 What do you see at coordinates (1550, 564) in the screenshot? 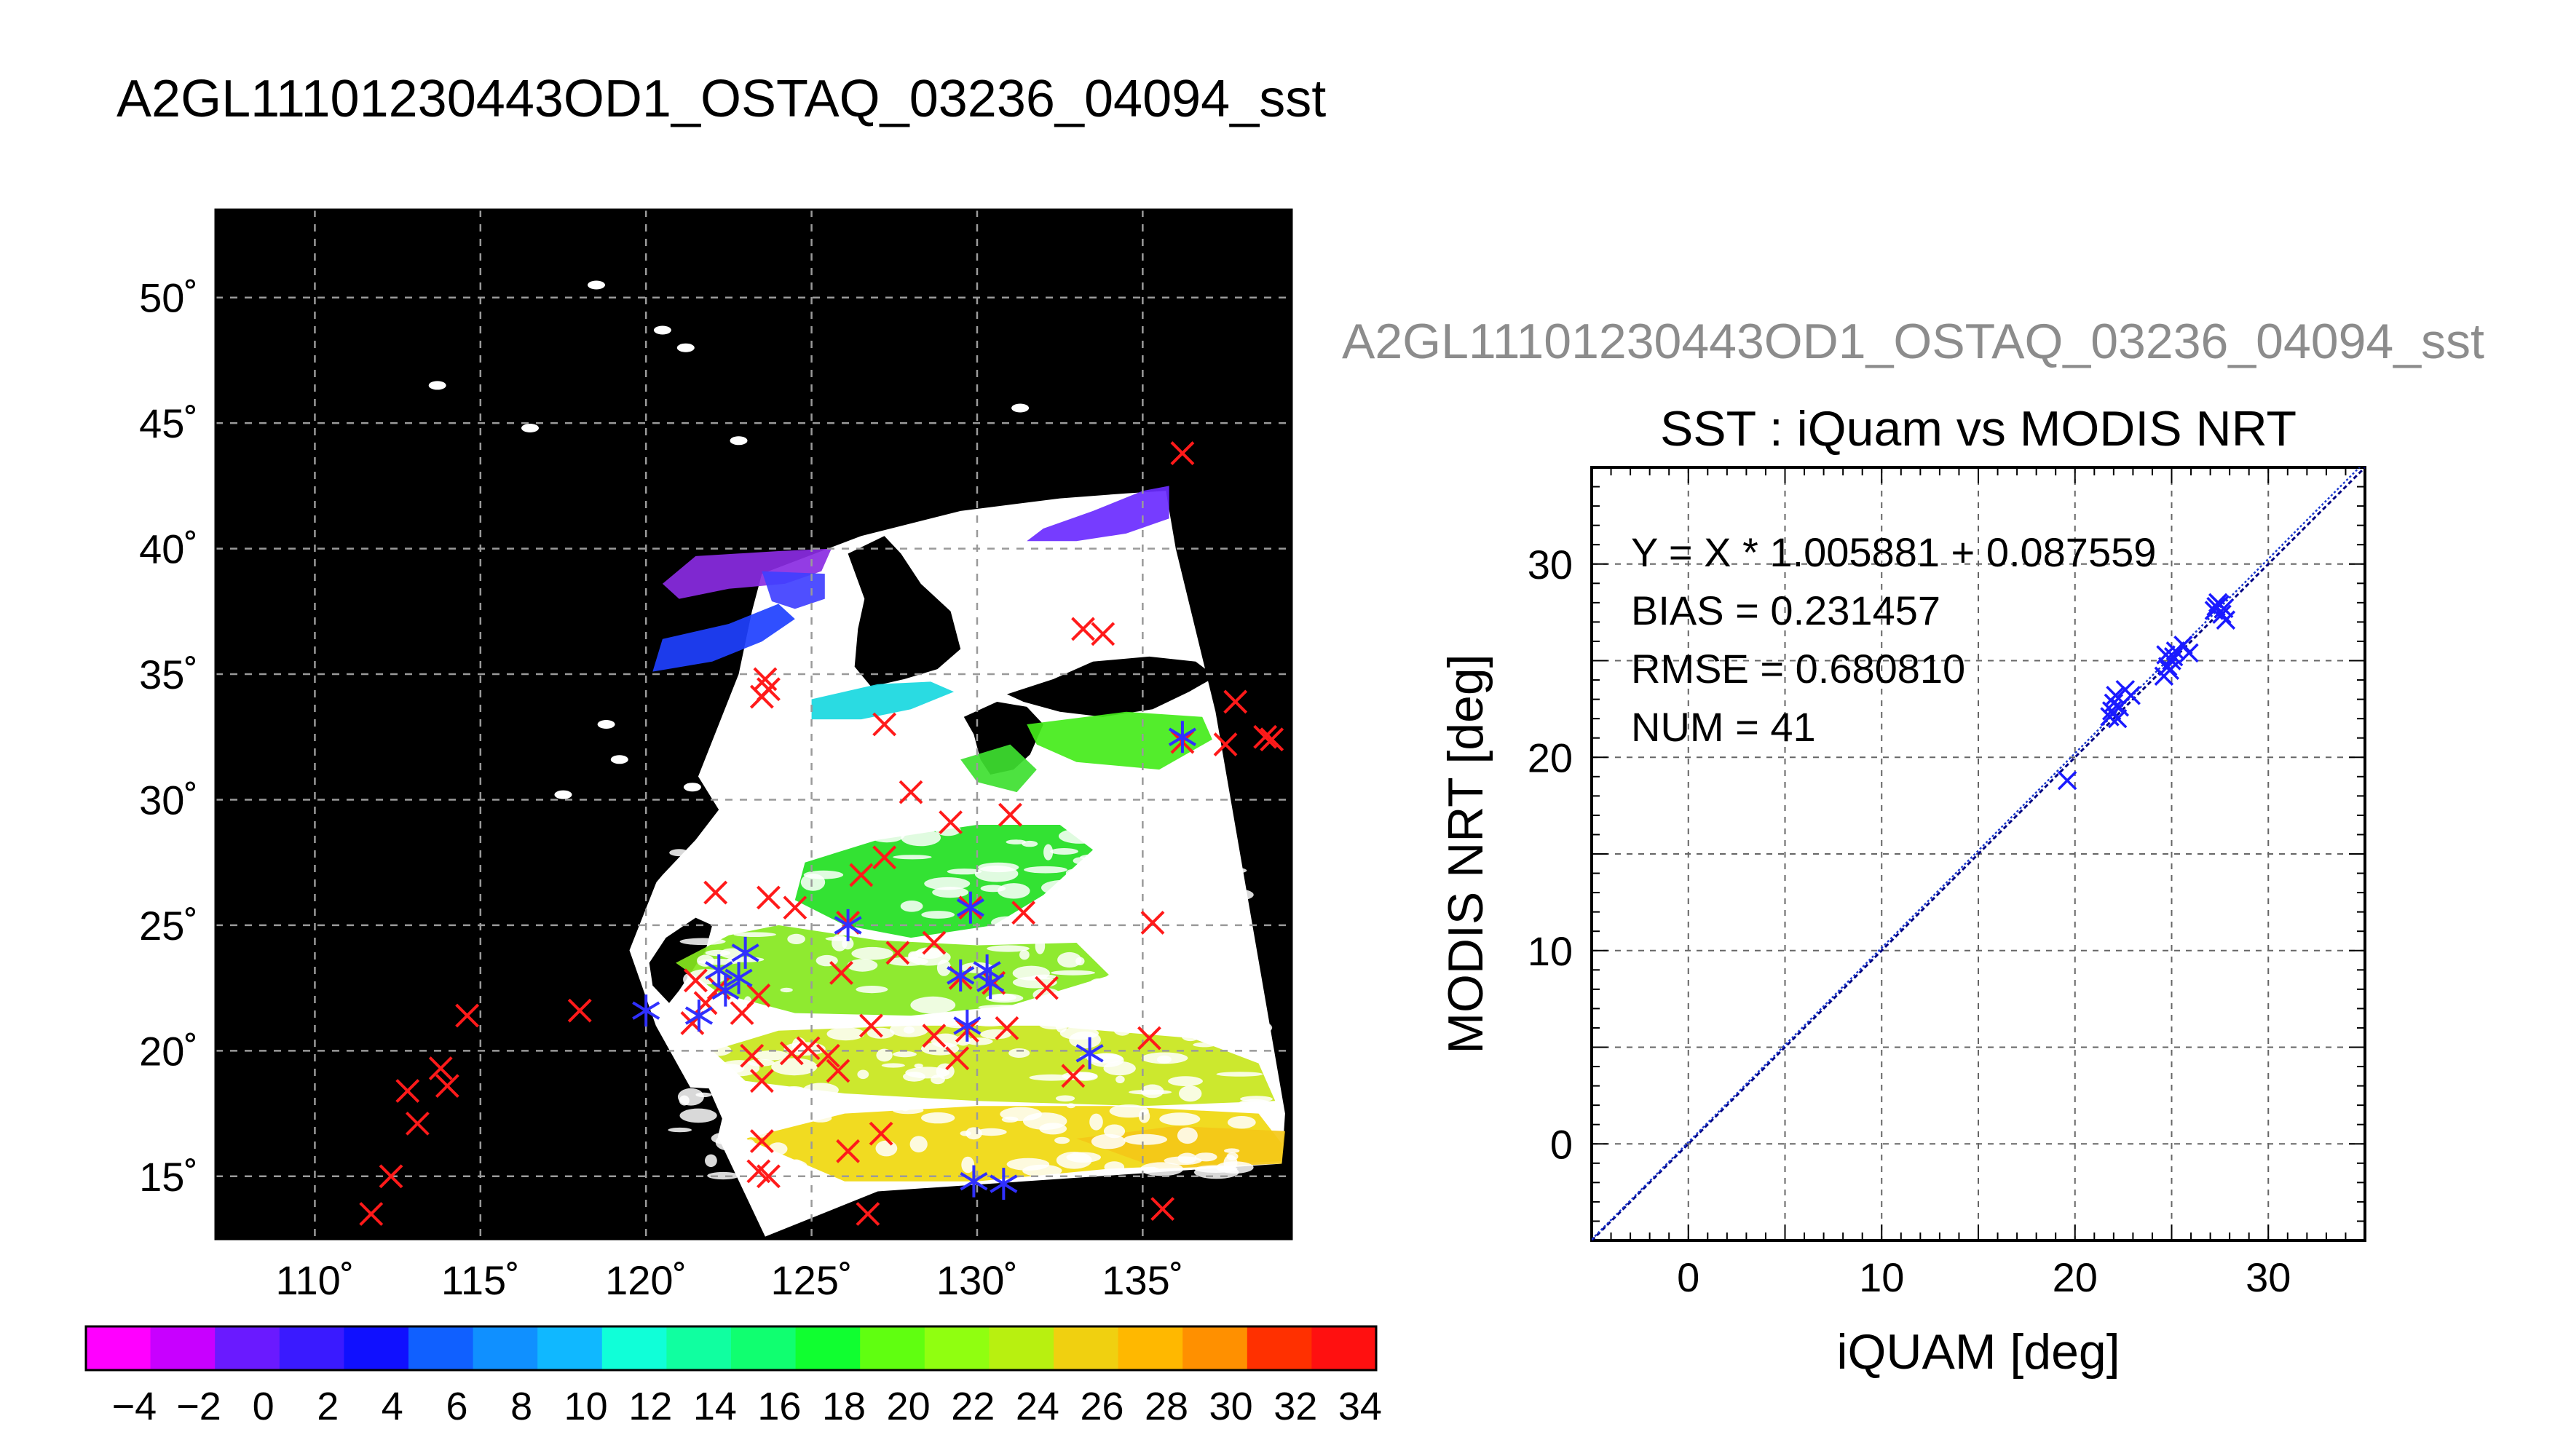
I see `scatter-y-tick-label: 30` at bounding box center [1550, 564].